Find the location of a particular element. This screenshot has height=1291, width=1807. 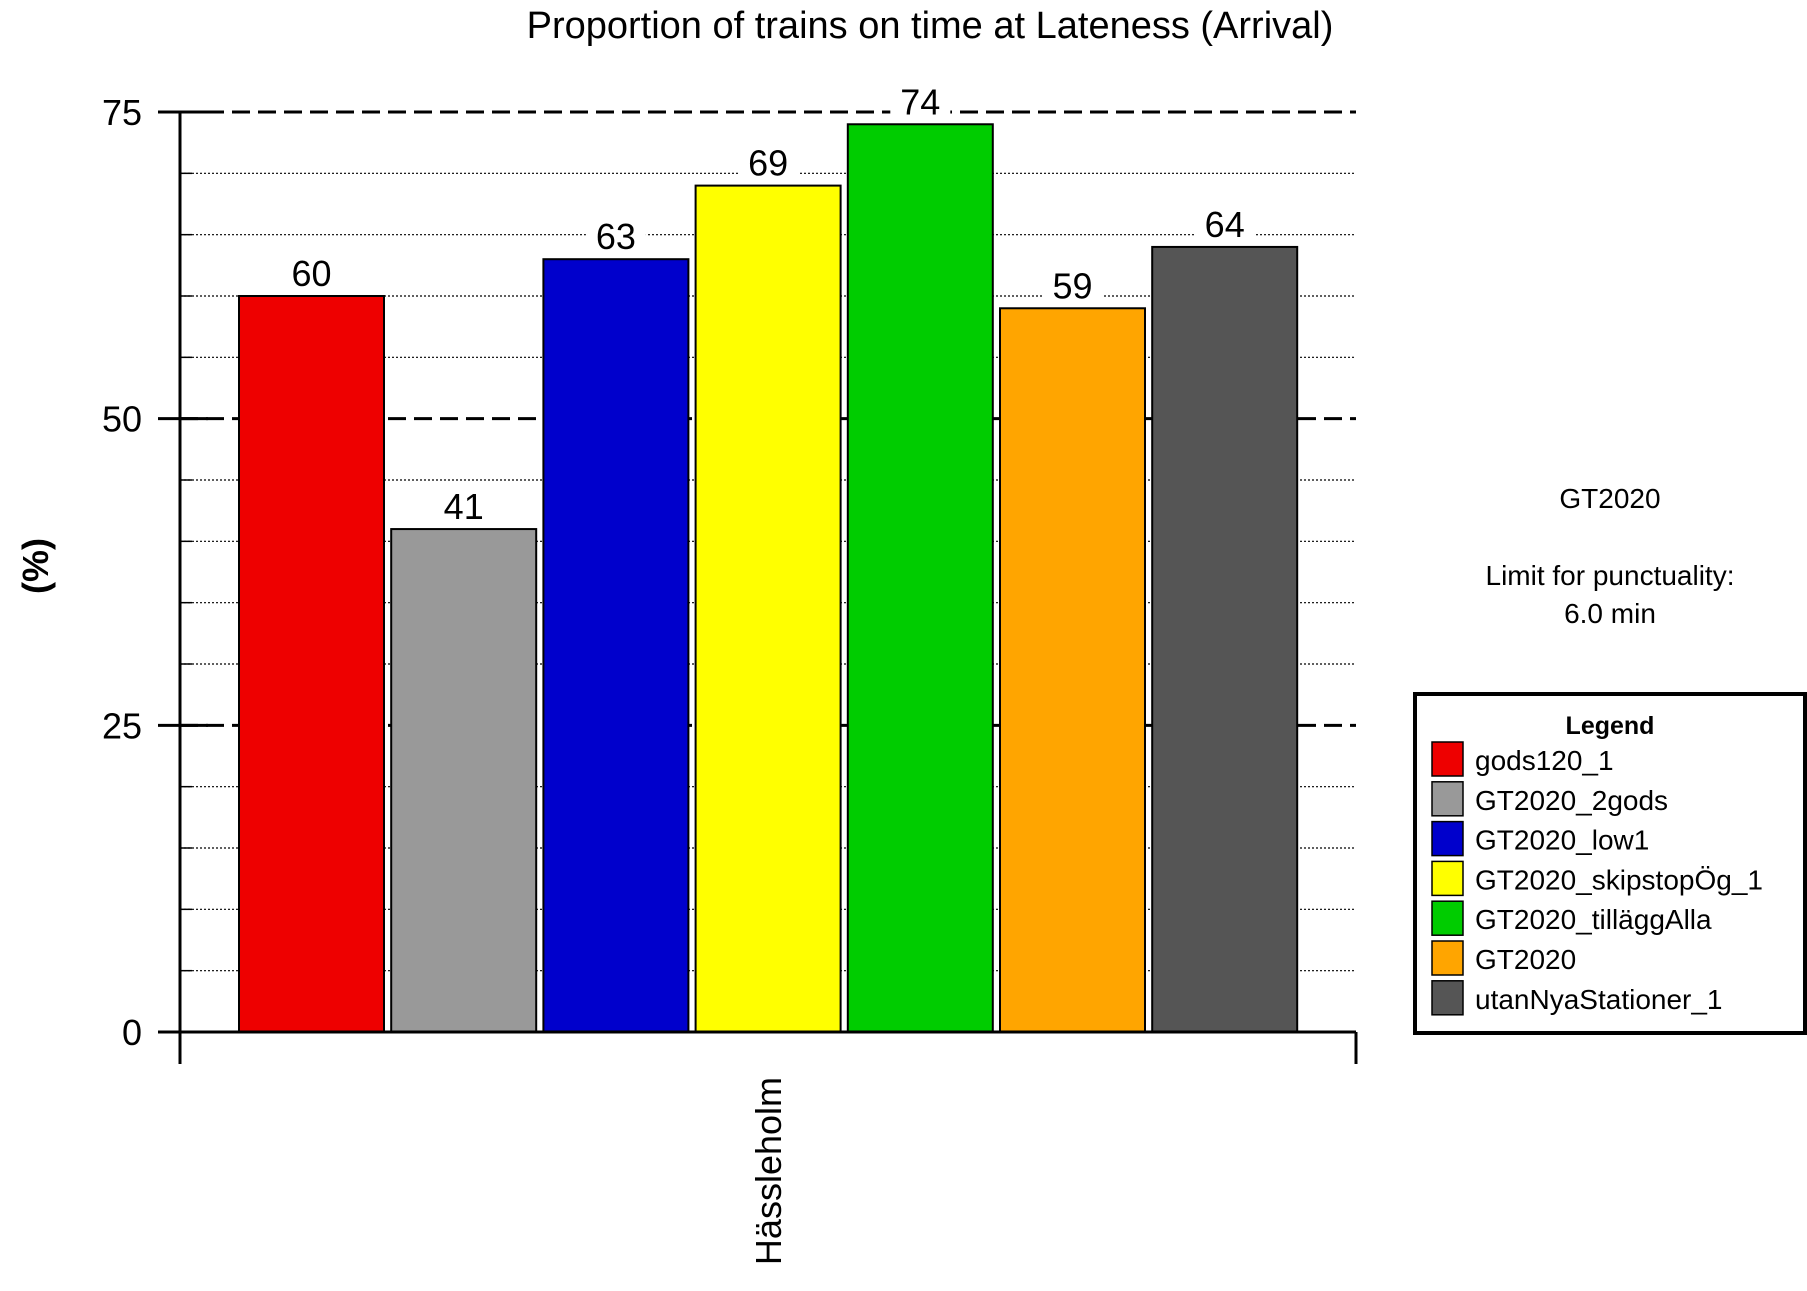

annotation-limit-value: 6.0 min is located at coordinates (1610, 613).